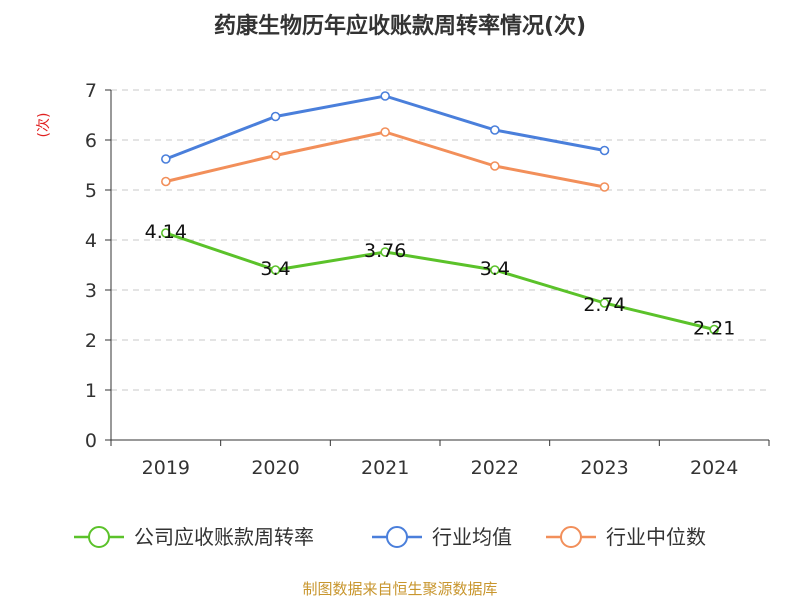 Image resolution: width=800 pixels, height=600 pixels. What do you see at coordinates (91, 291) in the screenshot?
I see `y-tick-label: 3` at bounding box center [91, 291].